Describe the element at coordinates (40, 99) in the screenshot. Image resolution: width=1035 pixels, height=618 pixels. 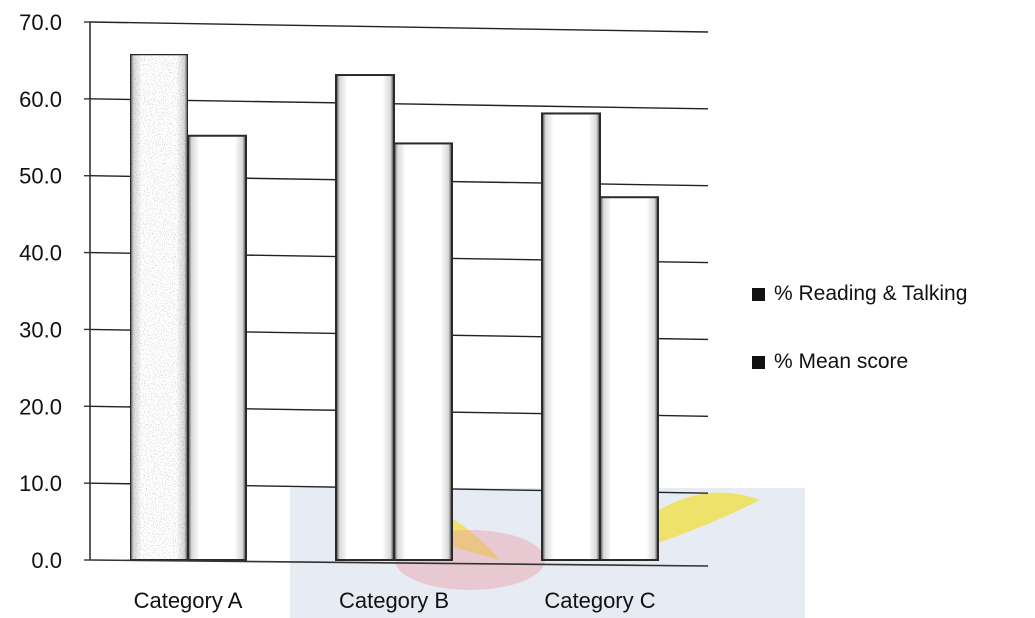
I see `y-tick-label: 60.0` at that location.